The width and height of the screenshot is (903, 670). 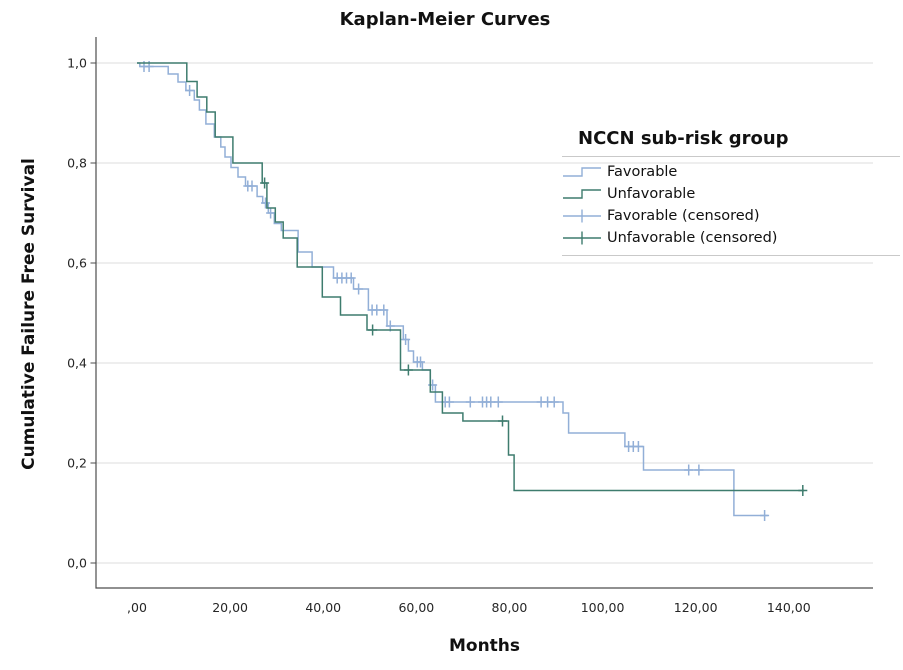 I want to click on y-tick-label-0,6: 0,6, so click(x=77, y=263).